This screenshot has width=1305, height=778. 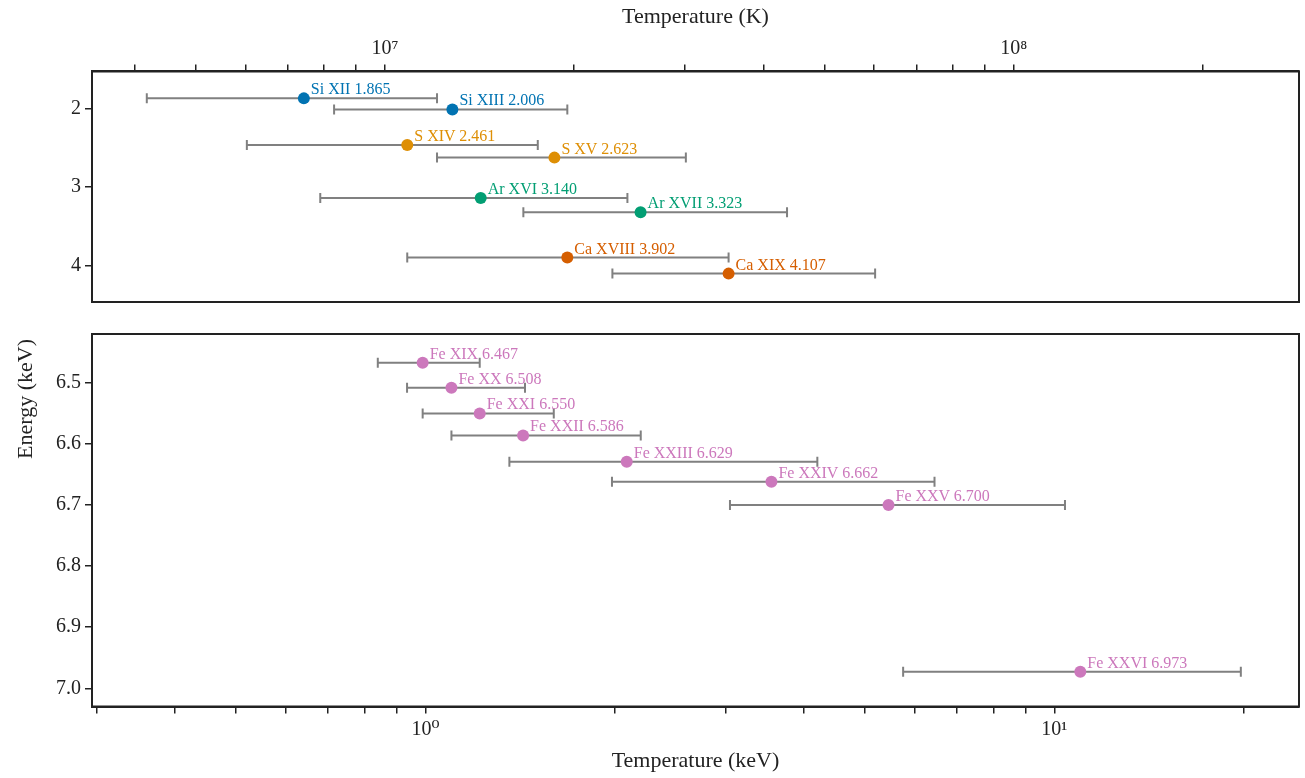 I want to click on series-label: Fe XIX 6.467, so click(x=474, y=353).